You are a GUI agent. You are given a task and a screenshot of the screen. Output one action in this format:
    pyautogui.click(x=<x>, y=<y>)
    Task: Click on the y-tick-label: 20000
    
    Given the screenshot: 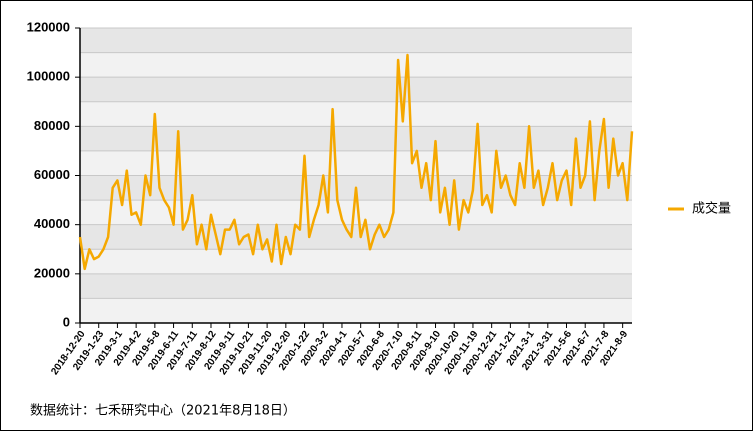 What is the action you would take?
    pyautogui.click(x=52, y=272)
    